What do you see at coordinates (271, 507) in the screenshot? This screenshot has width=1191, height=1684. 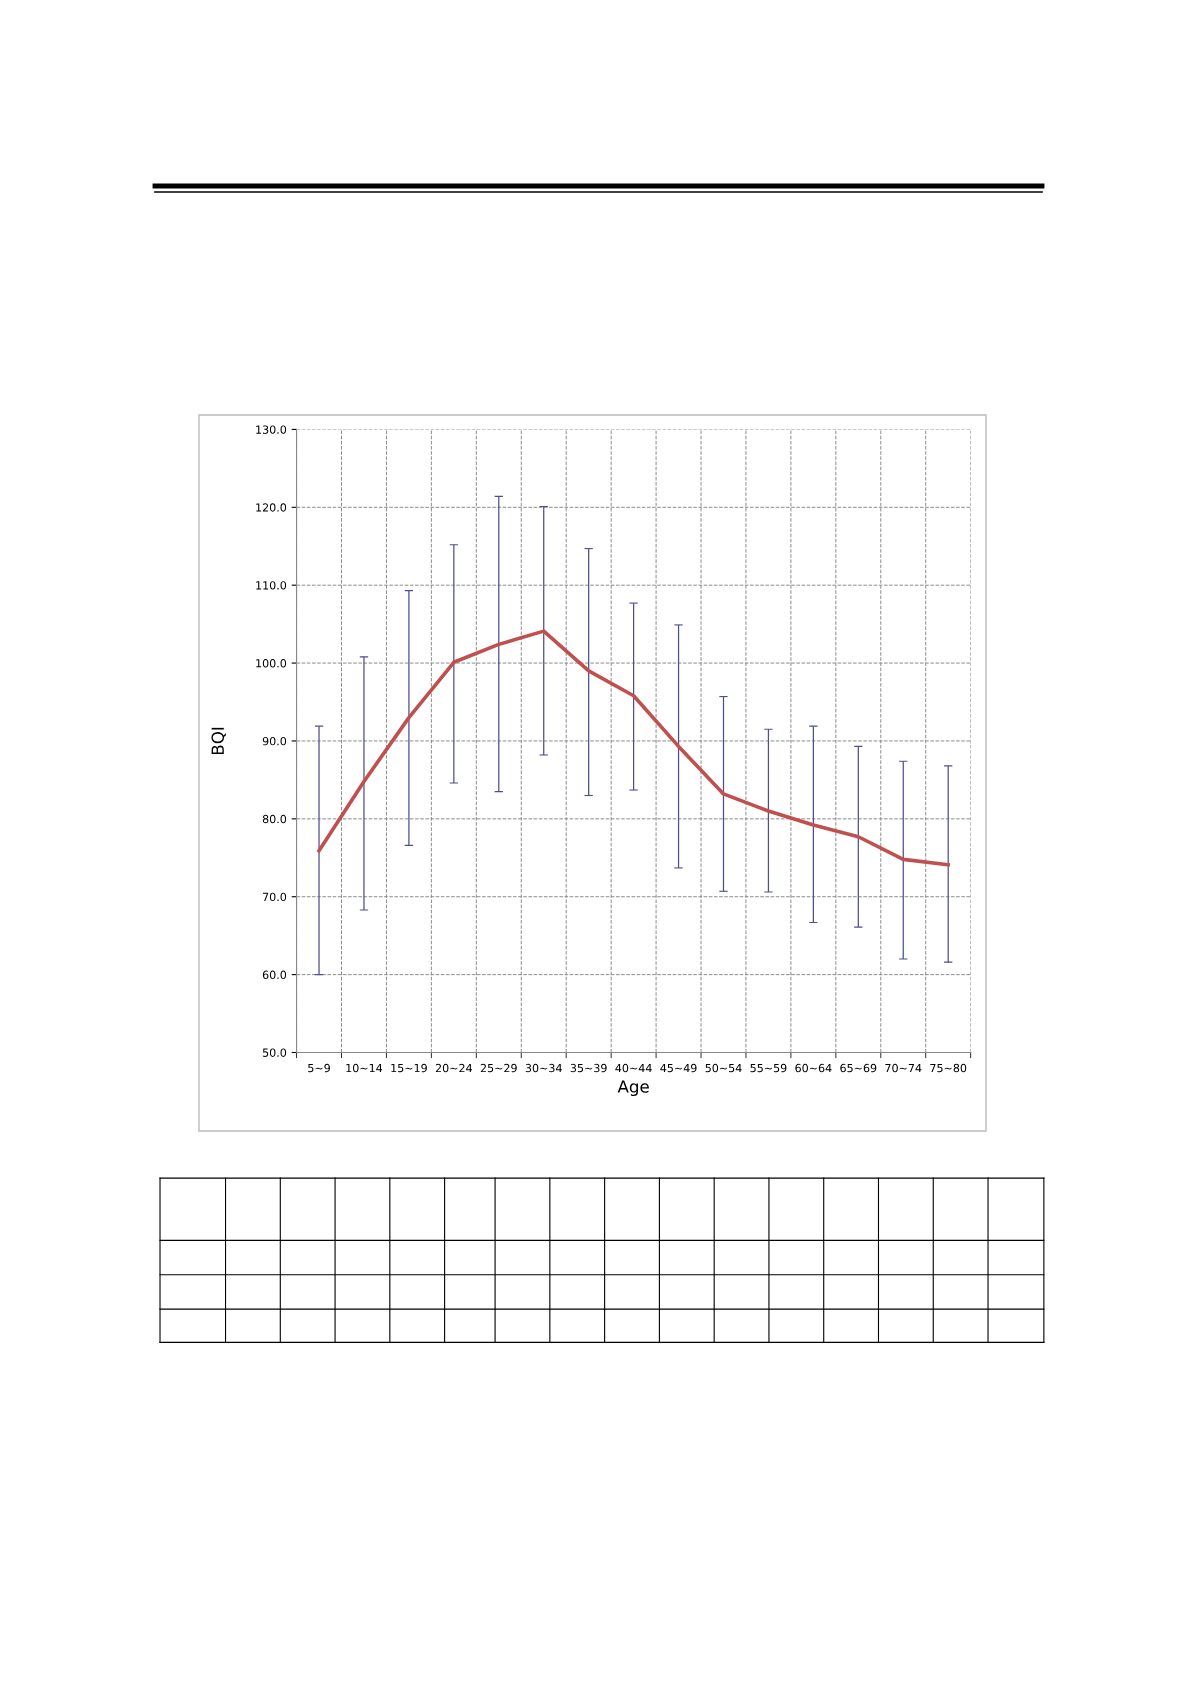 I see `y-tick-label: 120.0` at bounding box center [271, 507].